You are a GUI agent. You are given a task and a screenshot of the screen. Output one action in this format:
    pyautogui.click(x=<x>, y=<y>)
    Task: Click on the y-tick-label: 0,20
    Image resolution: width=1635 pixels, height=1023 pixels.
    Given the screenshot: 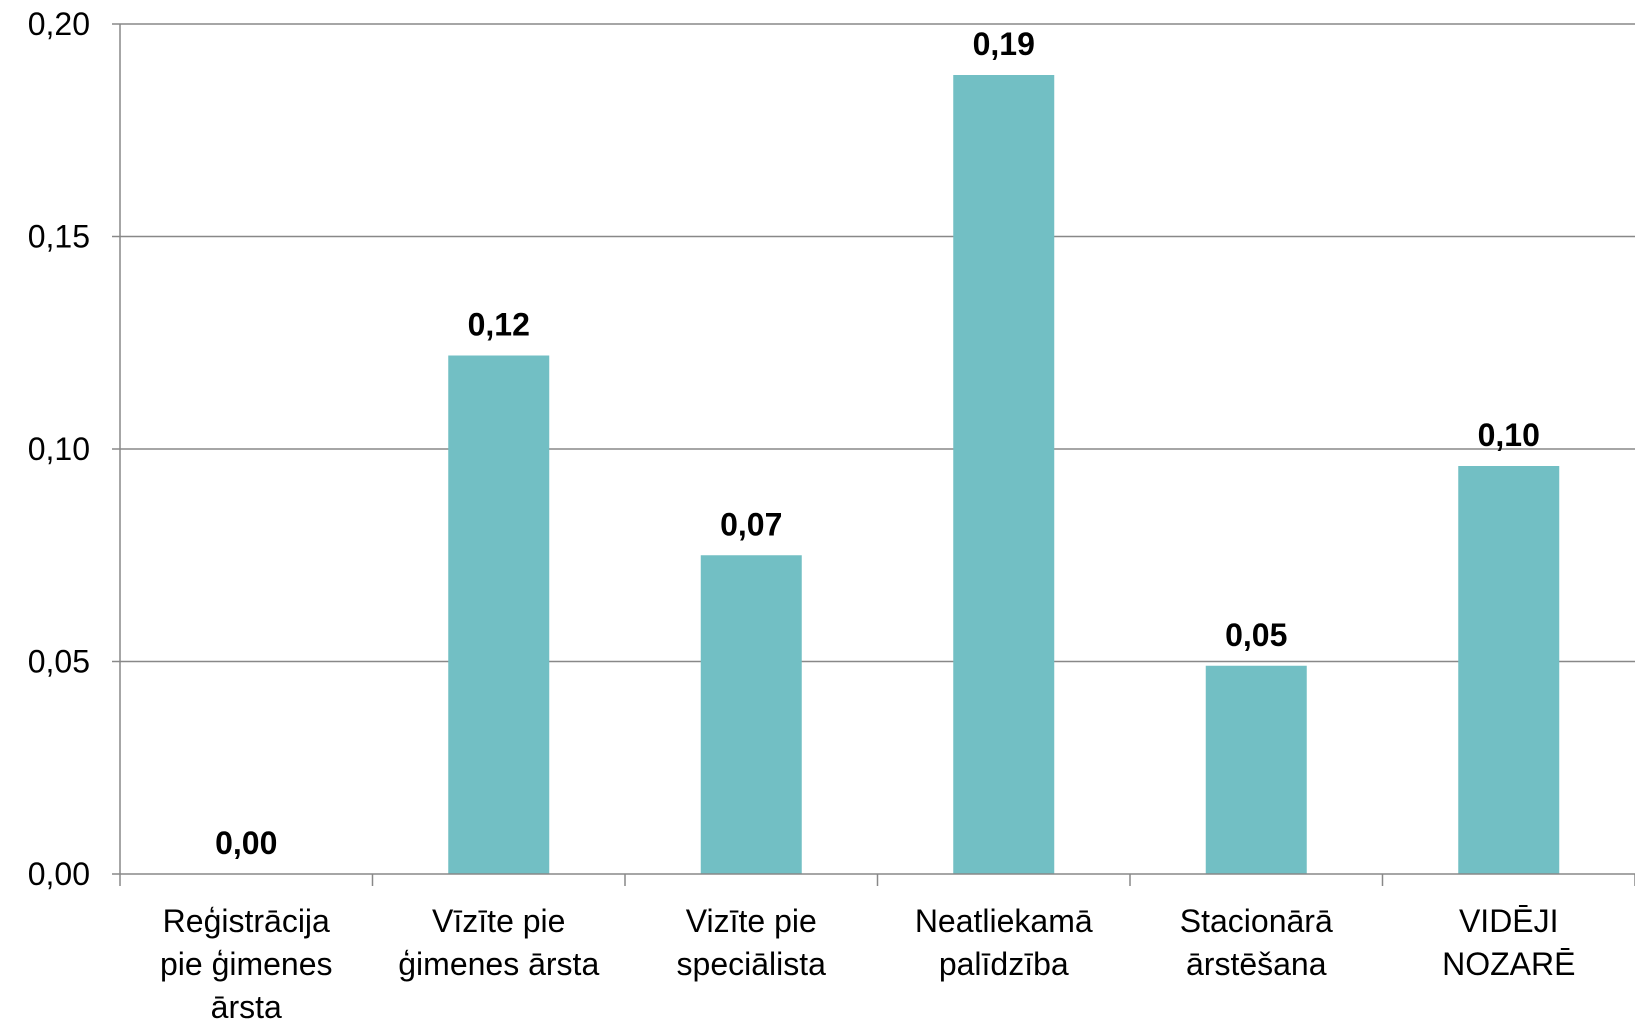 What is the action you would take?
    pyautogui.click(x=59, y=24)
    